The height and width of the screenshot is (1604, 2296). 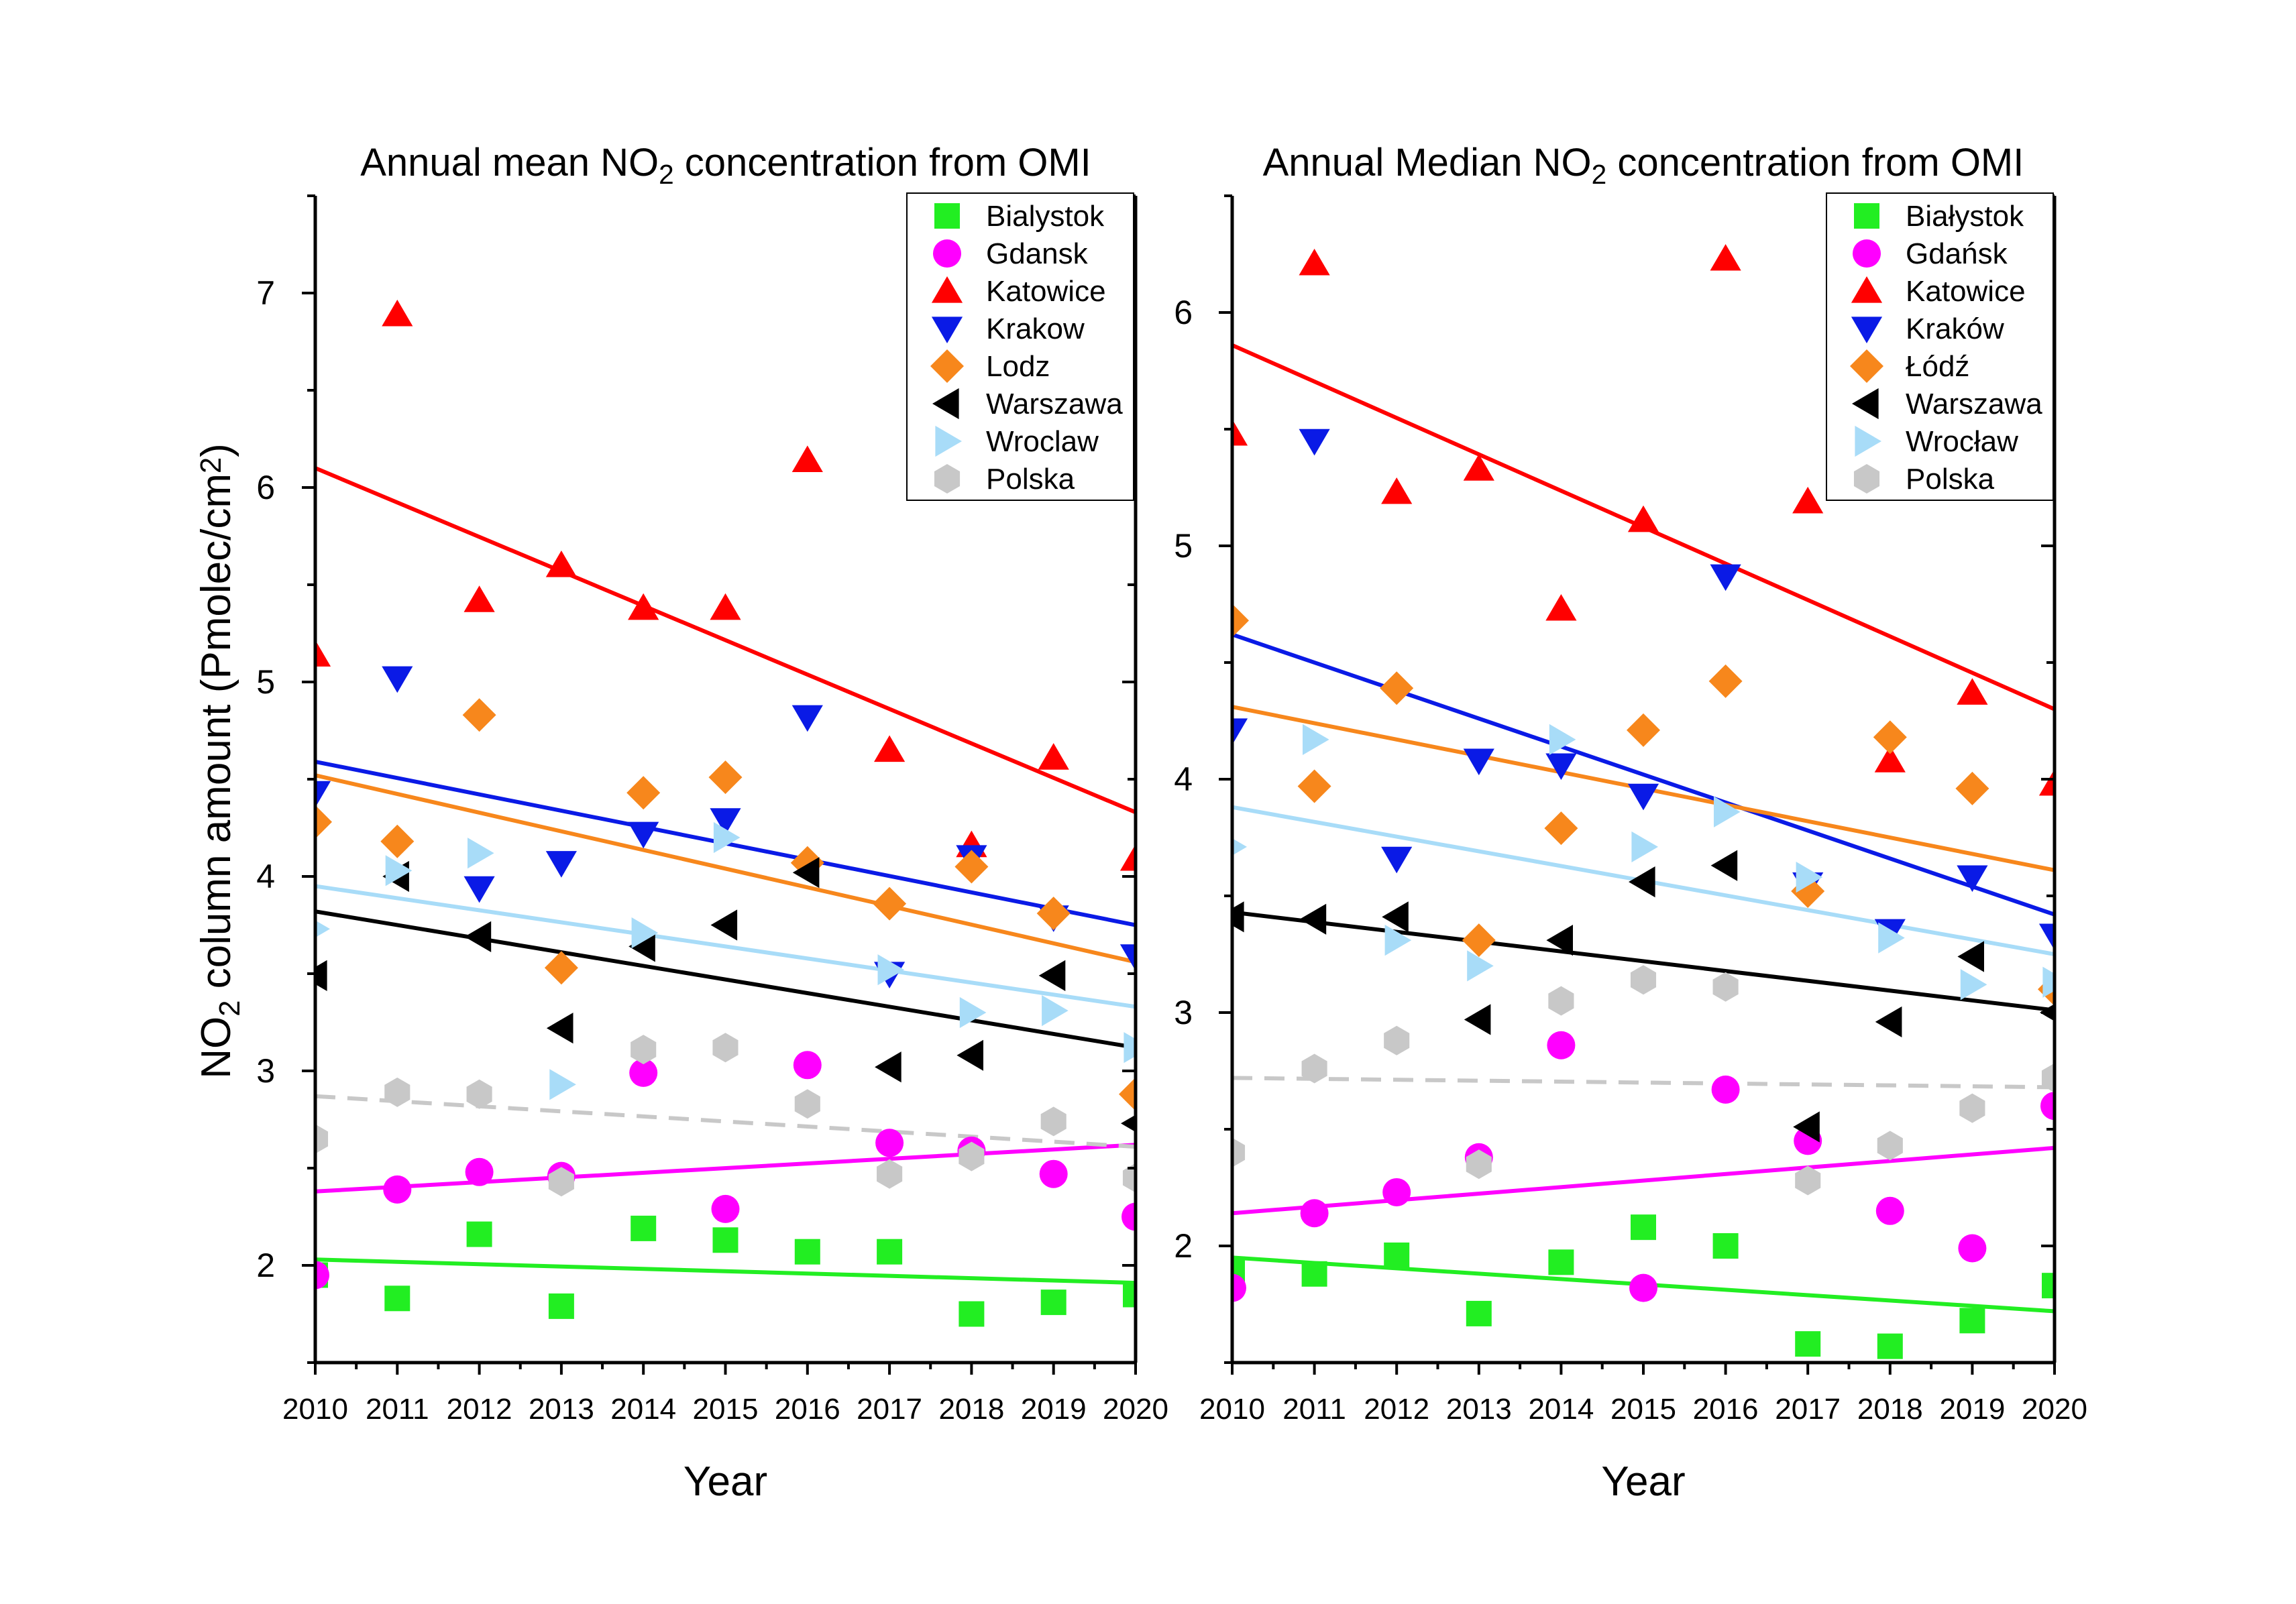 I want to click on x-tick-label: 2018, so click(x=1890, y=1409).